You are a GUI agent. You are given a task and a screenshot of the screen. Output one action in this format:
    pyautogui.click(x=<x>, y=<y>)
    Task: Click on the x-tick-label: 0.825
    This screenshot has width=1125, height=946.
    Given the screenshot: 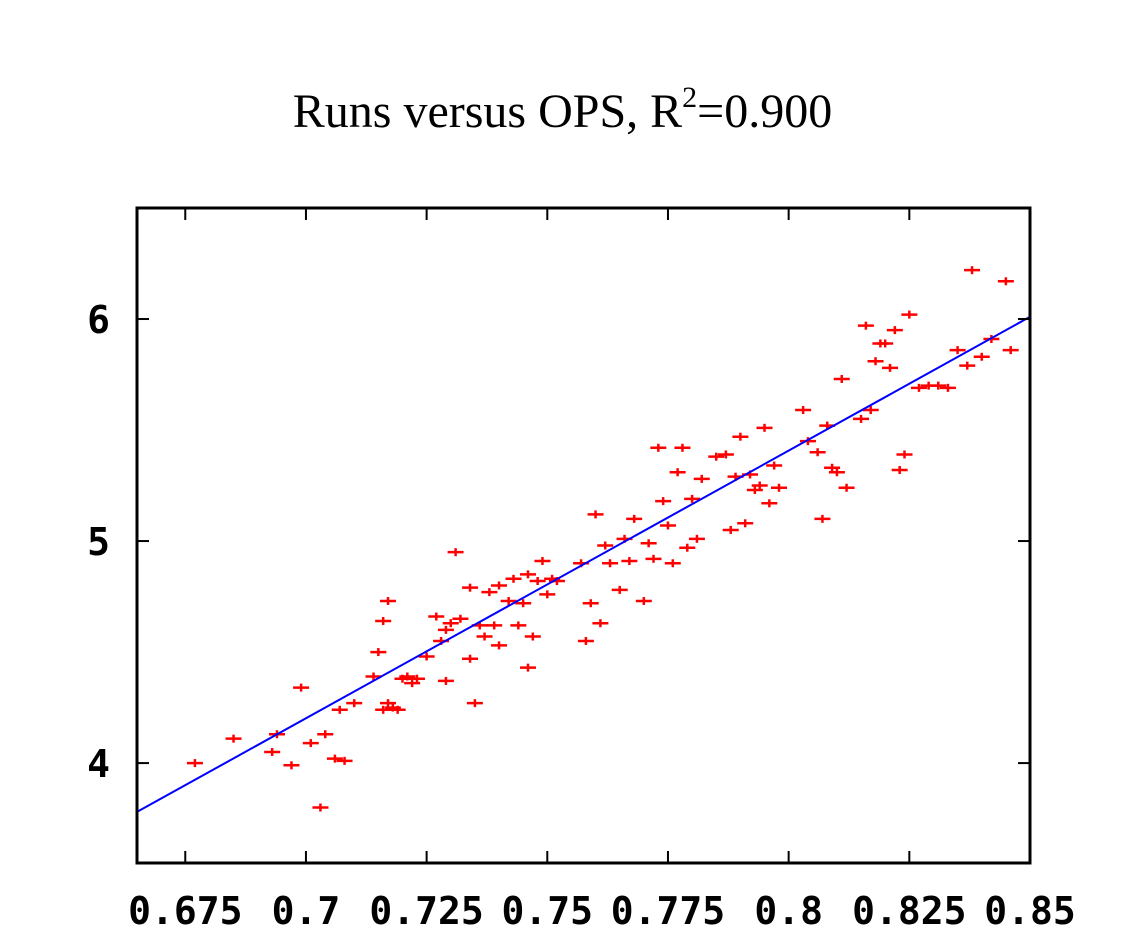 What is the action you would take?
    pyautogui.click(x=909, y=911)
    